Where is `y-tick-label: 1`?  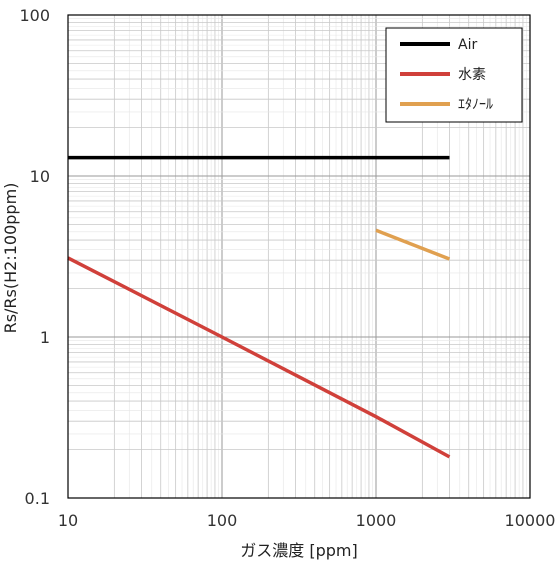 y-tick-label: 1 is located at coordinates (45, 337).